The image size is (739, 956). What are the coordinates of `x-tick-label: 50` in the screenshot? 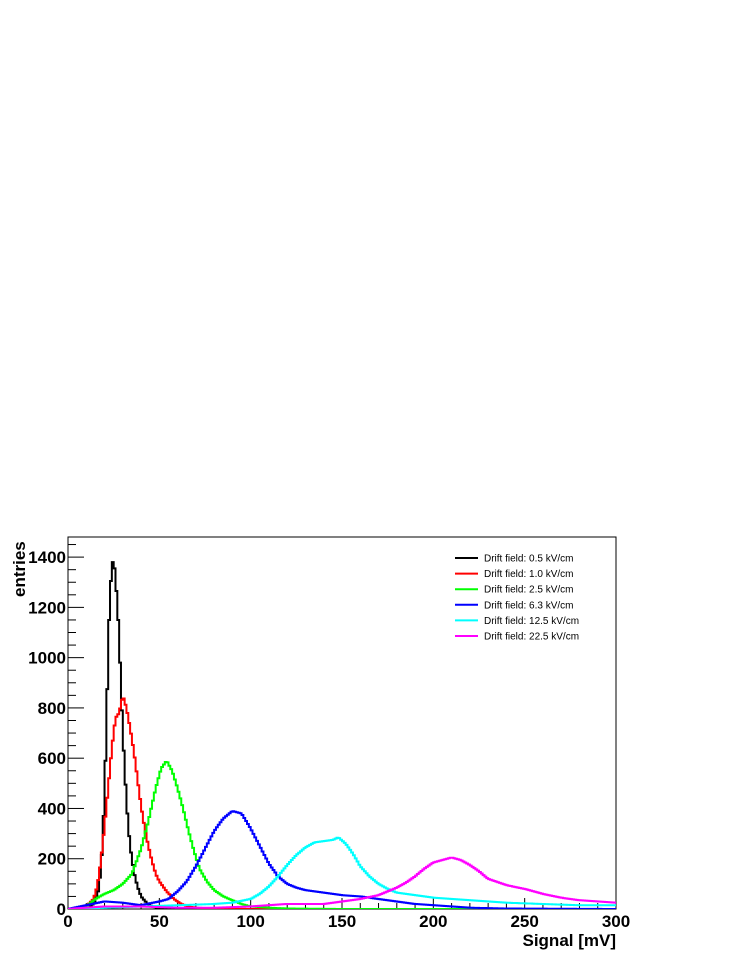 It's located at (159, 921).